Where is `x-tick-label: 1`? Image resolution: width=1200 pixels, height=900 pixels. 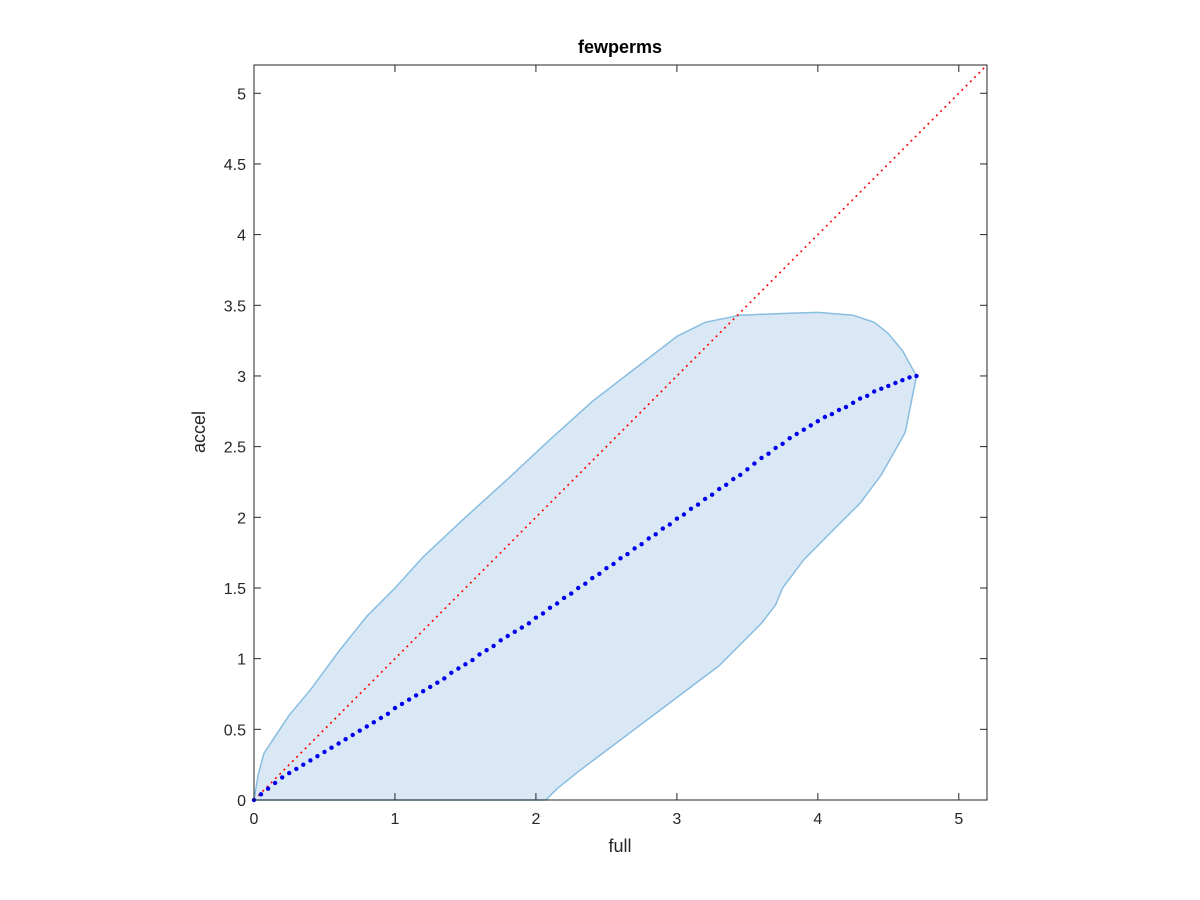 x-tick-label: 1 is located at coordinates (395, 819).